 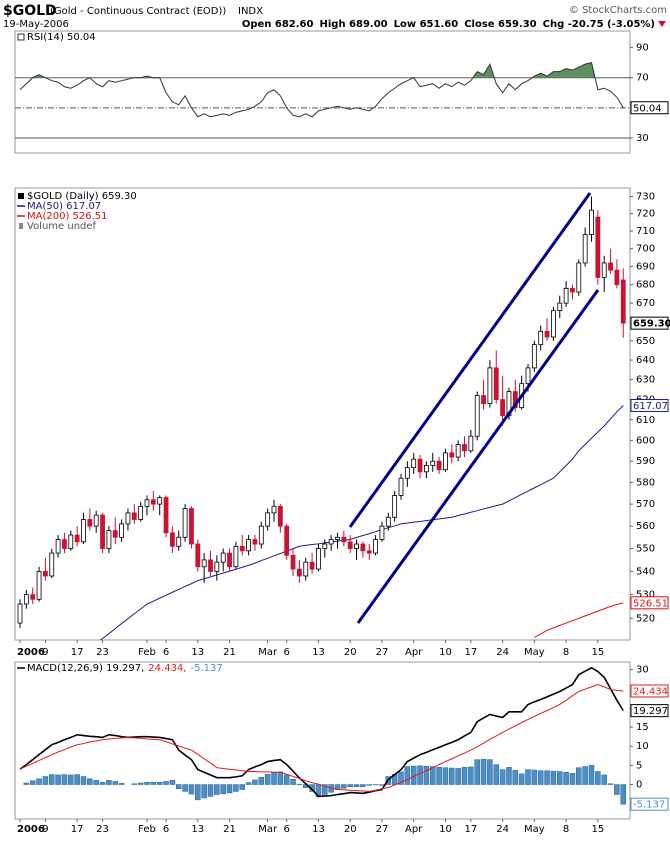 I want to click on x-tick-label: 17, so click(x=470, y=829).